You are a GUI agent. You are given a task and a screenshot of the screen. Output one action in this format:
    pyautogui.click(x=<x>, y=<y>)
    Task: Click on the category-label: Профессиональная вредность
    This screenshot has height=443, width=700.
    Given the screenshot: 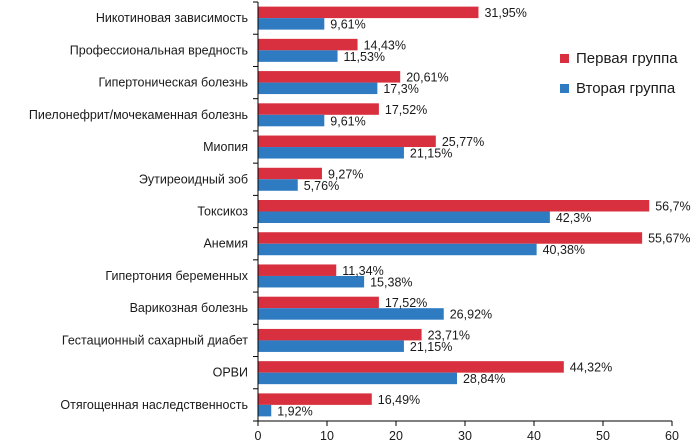 What is the action you would take?
    pyautogui.click(x=159, y=50)
    